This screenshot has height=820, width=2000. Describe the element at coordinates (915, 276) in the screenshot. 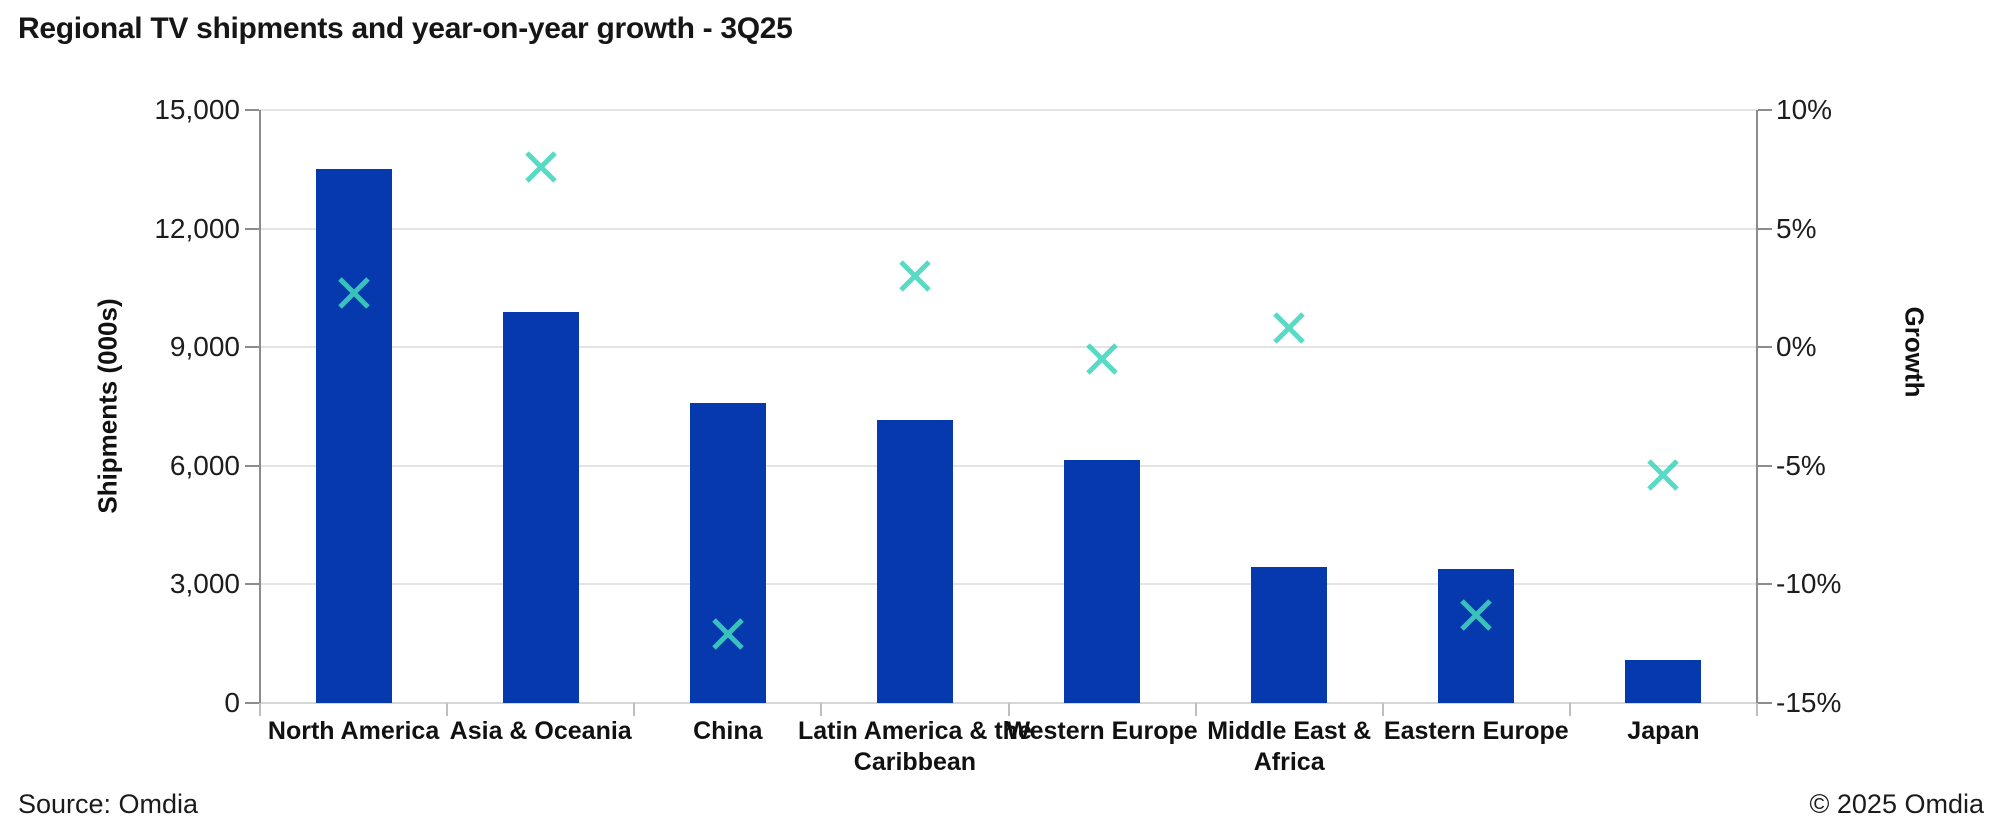

I see `growth-x-marker-latin-america-the-caribbean` at that location.